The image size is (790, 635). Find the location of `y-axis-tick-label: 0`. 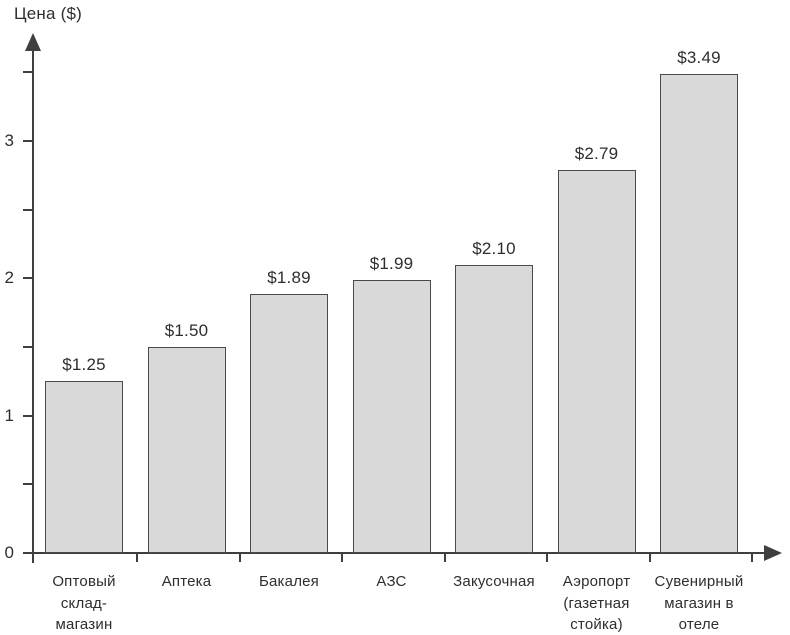

y-axis-tick-label: 0 is located at coordinates (9, 552).